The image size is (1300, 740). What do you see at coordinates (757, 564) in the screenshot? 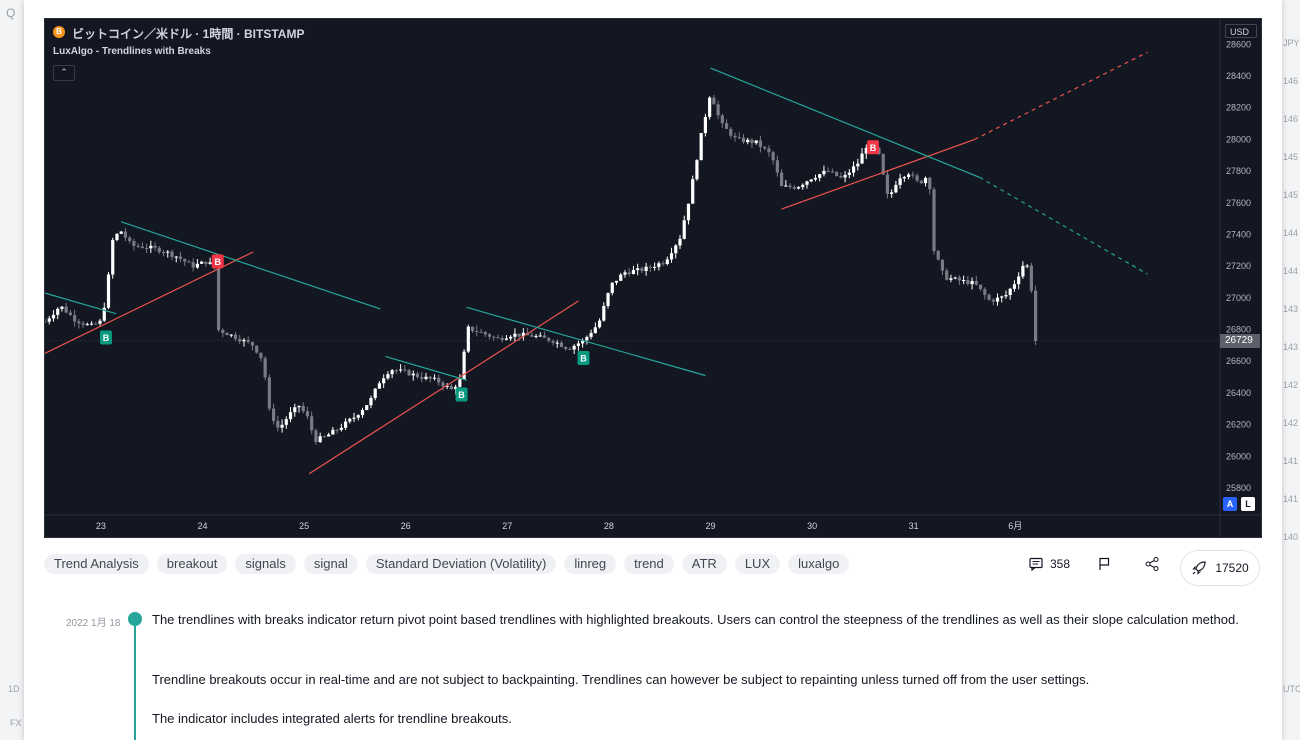
I see `tag-chip: LUX` at bounding box center [757, 564].